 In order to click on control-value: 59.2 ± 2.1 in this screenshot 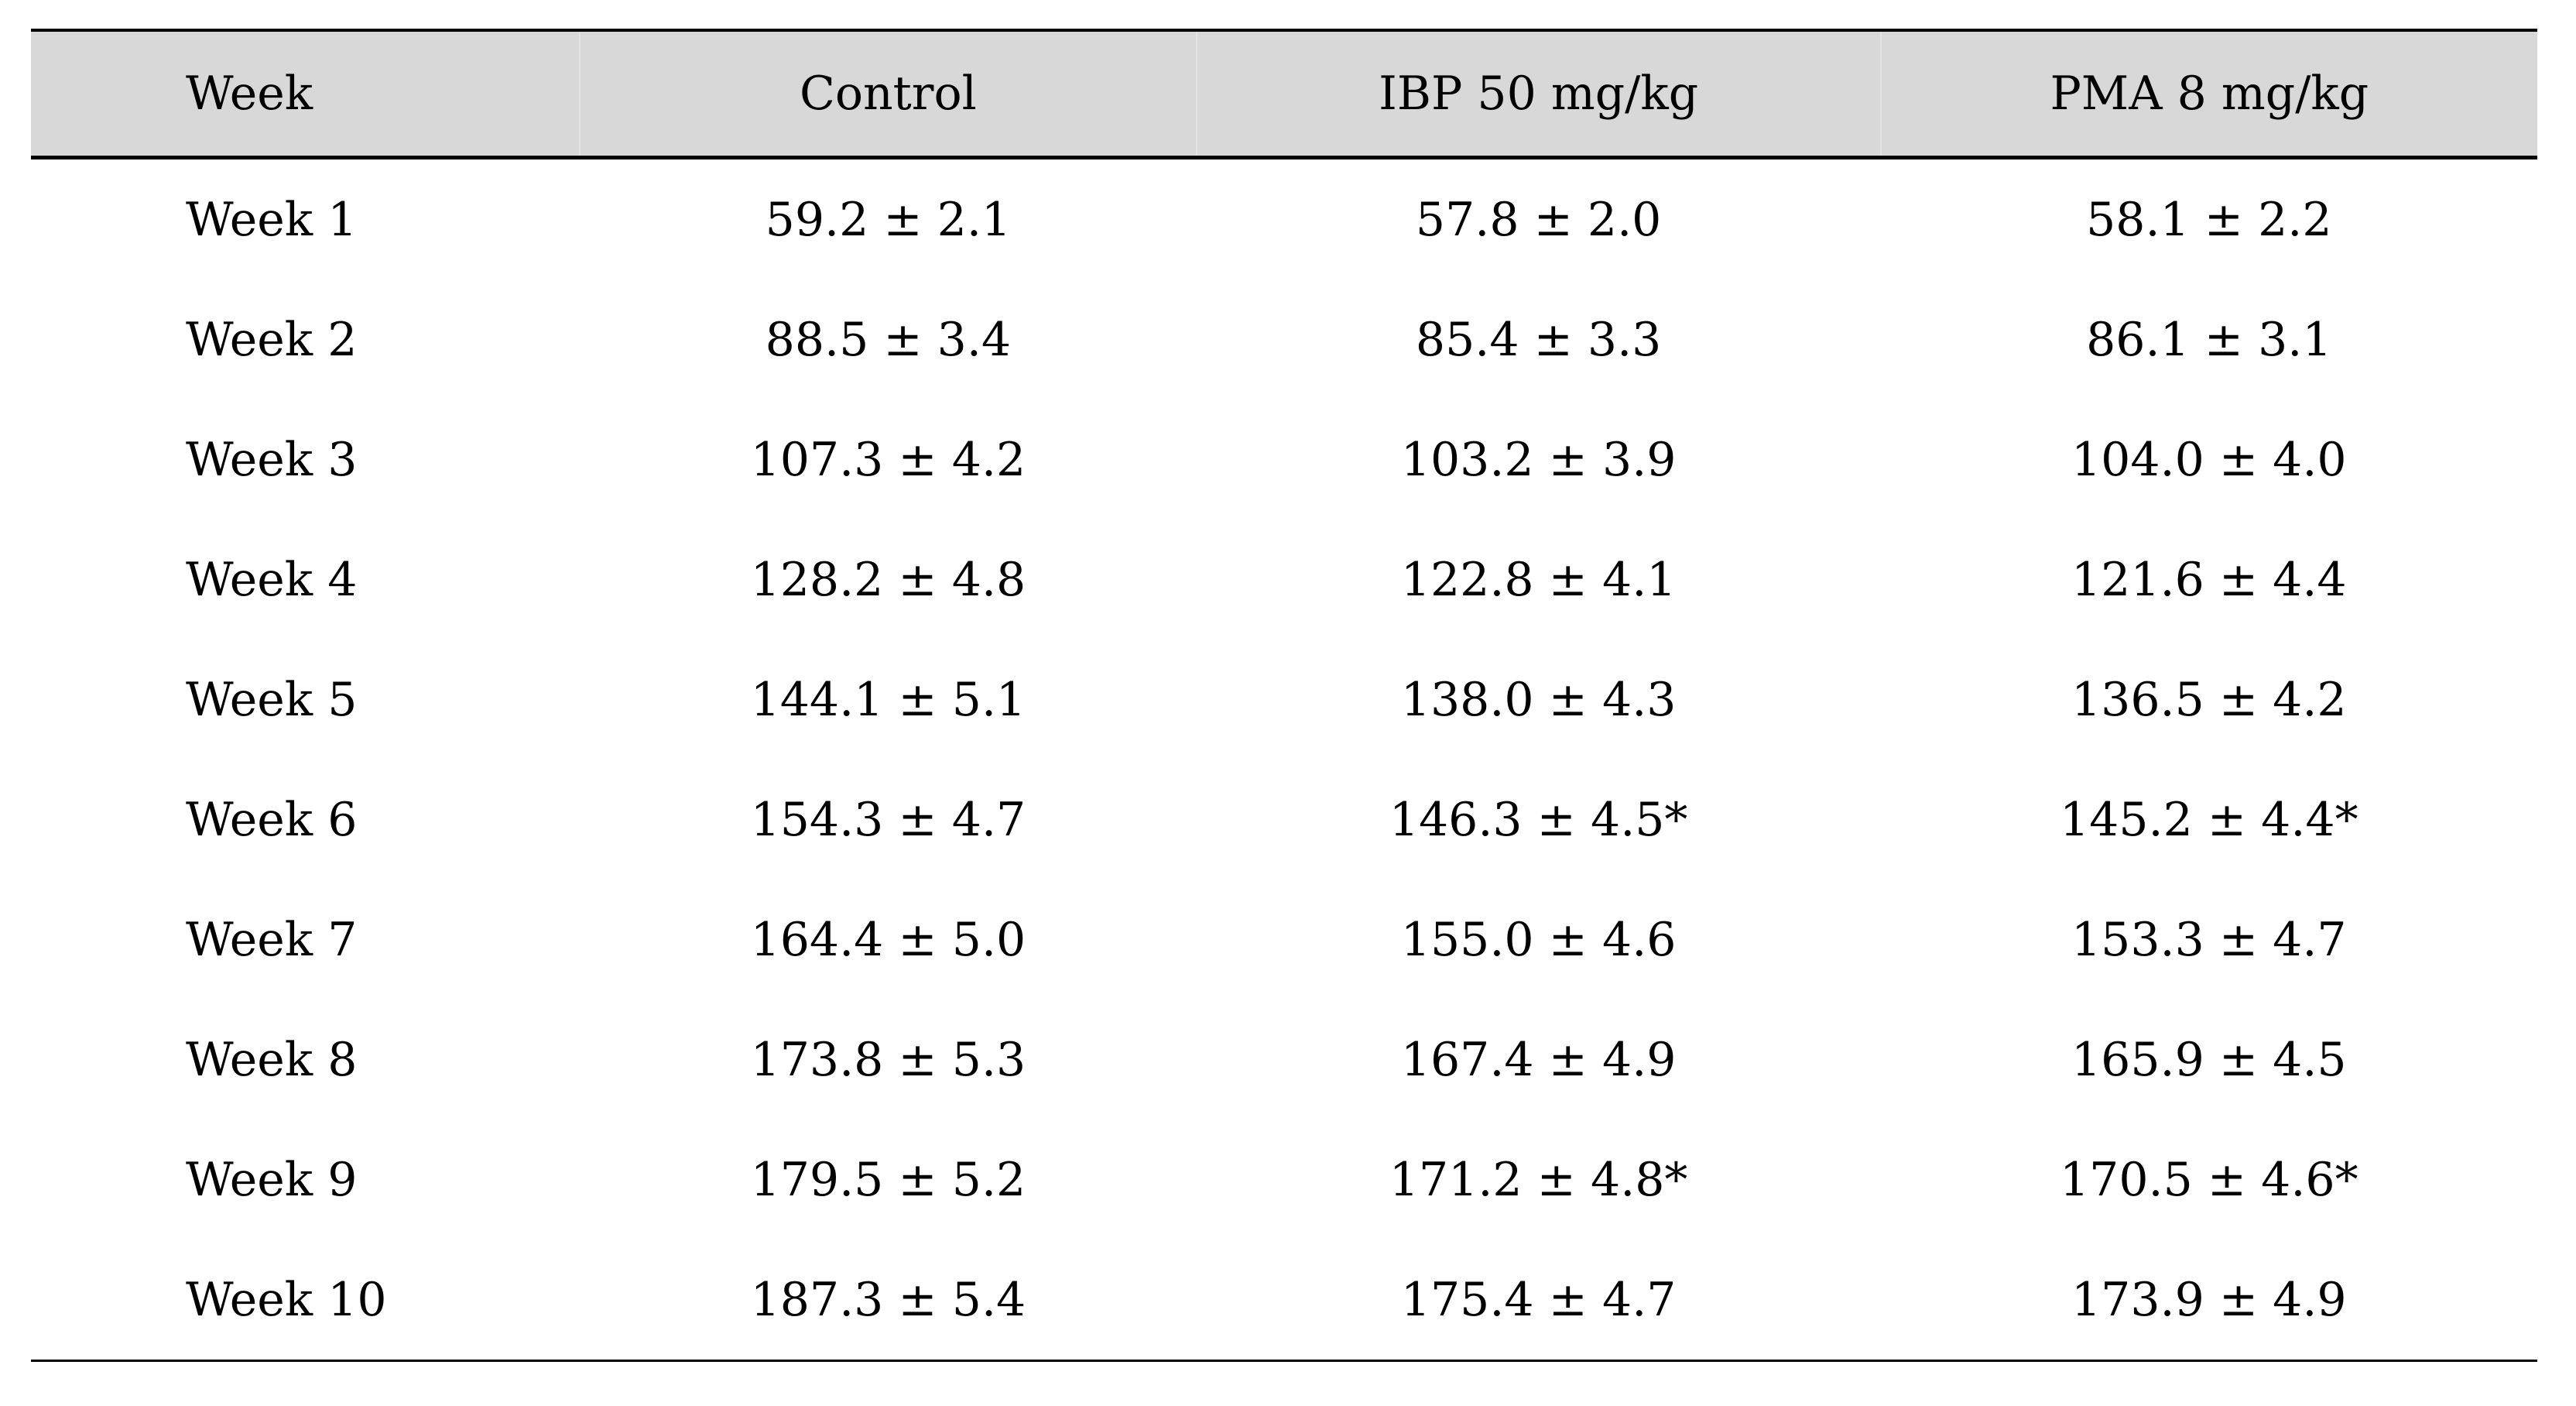, I will do `click(888, 219)`.